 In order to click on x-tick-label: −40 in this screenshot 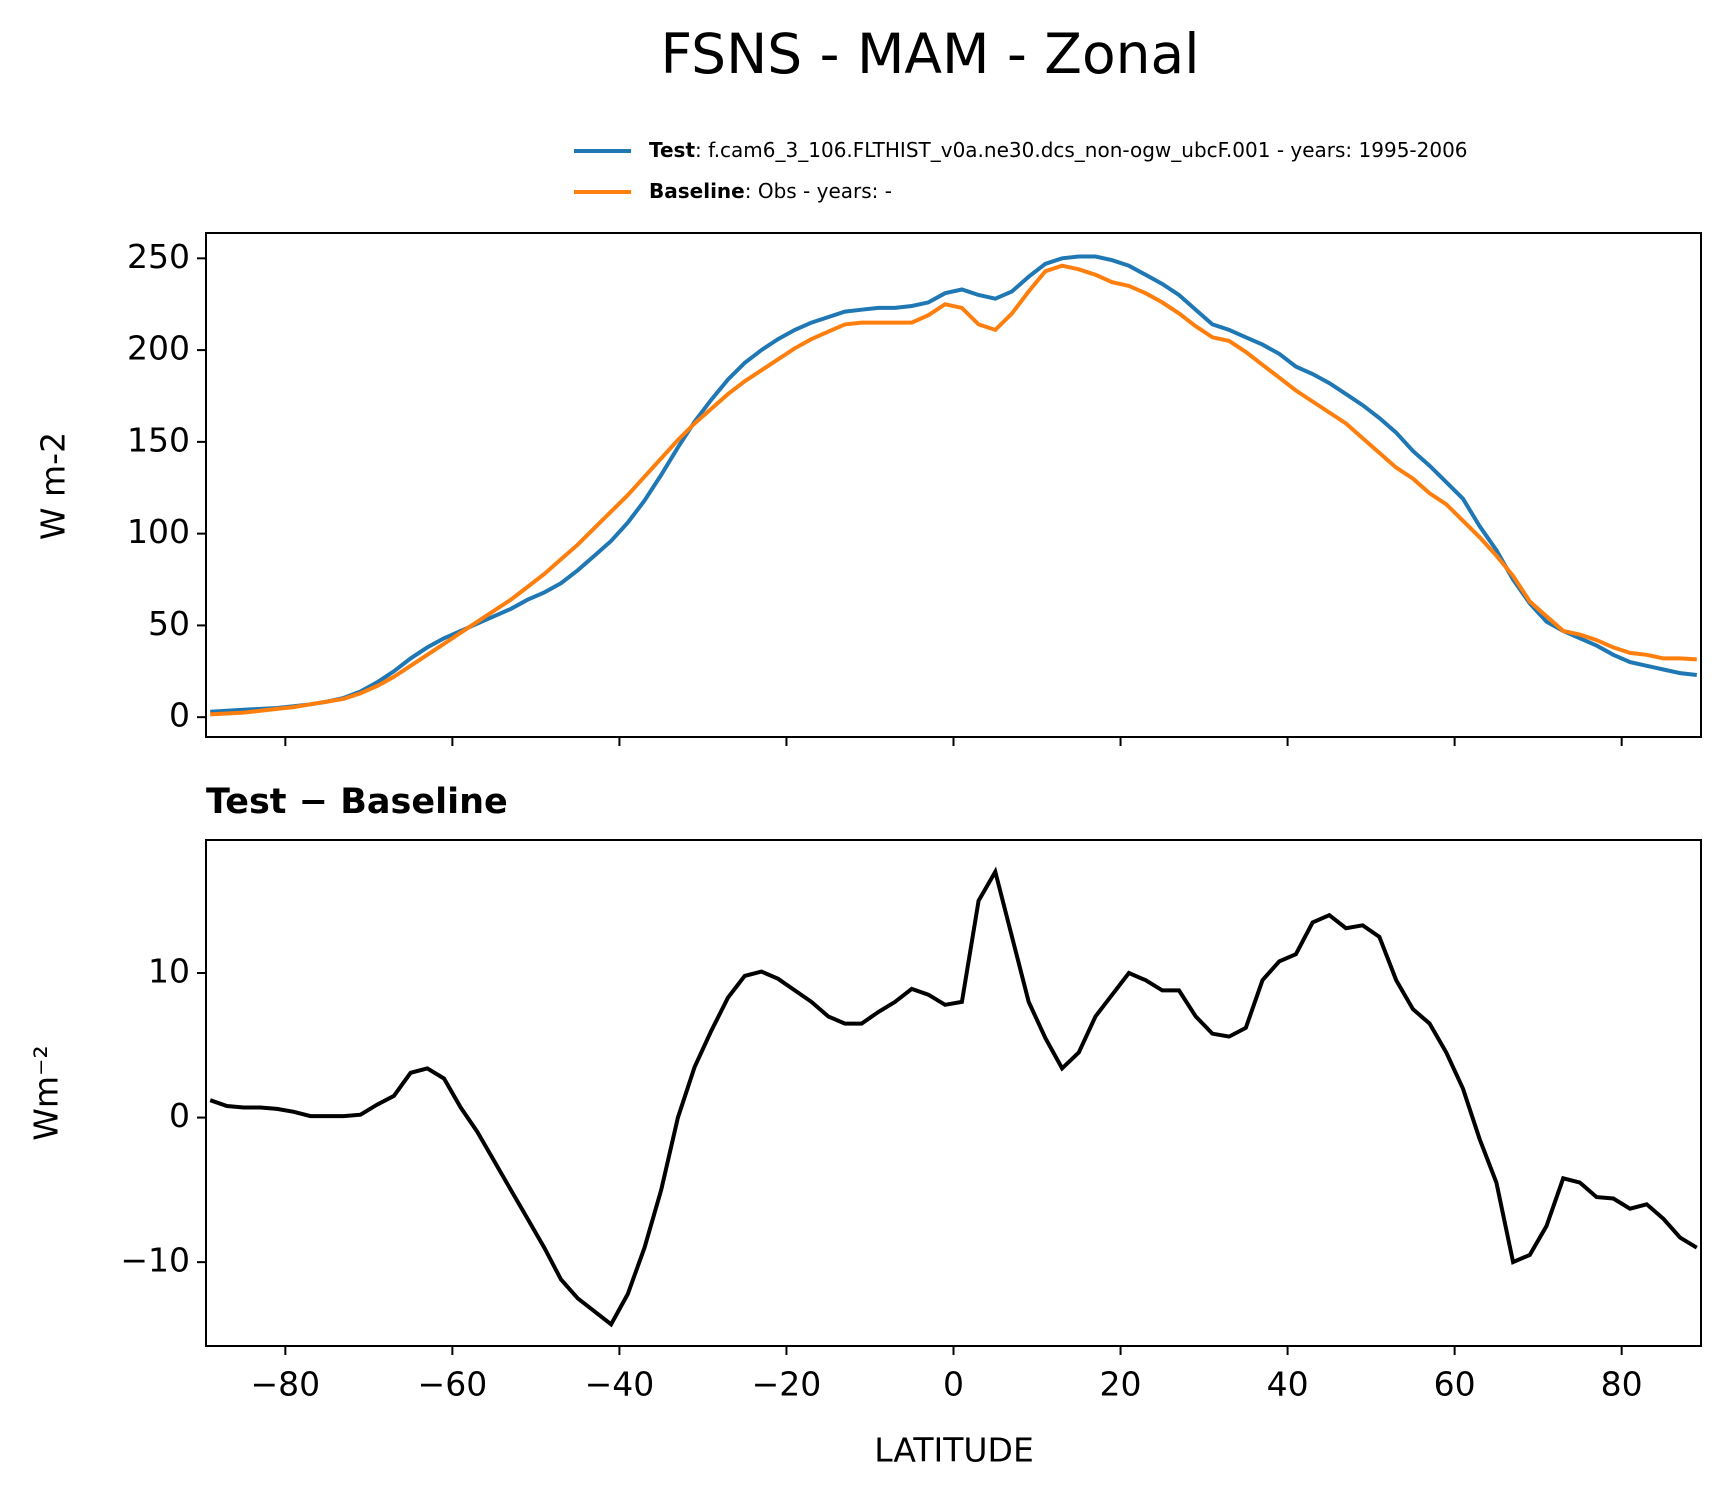, I will do `click(620, 1384)`.